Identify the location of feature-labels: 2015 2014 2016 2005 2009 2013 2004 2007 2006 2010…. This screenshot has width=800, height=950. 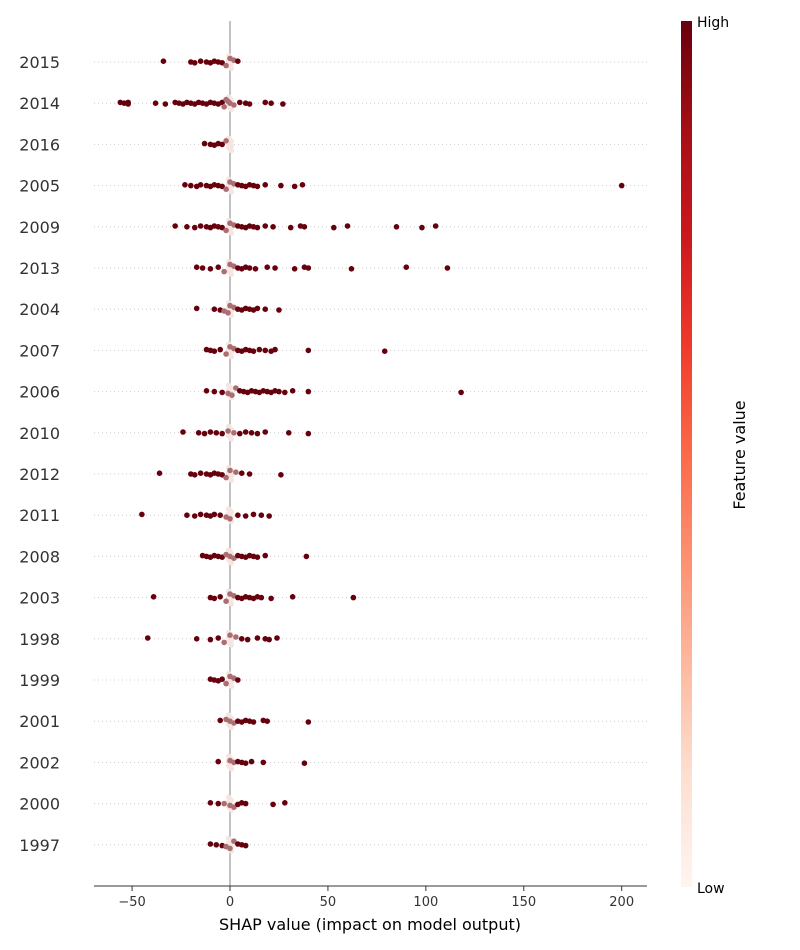
(39, 454).